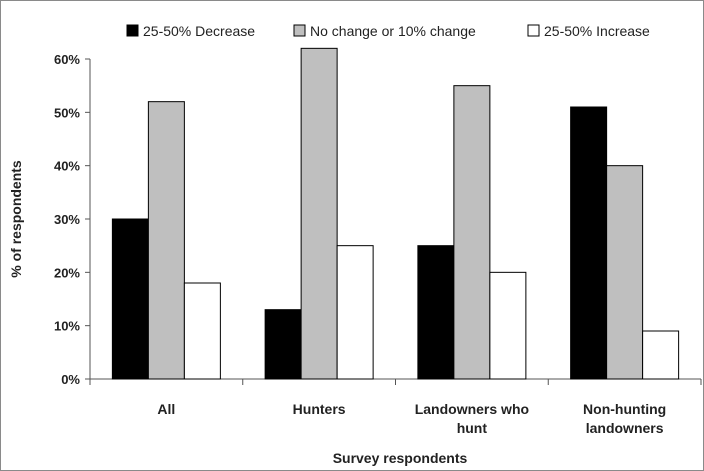 The height and width of the screenshot is (471, 704). Describe the element at coordinates (67, 326) in the screenshot. I see `y-tick-label: 10%` at that location.